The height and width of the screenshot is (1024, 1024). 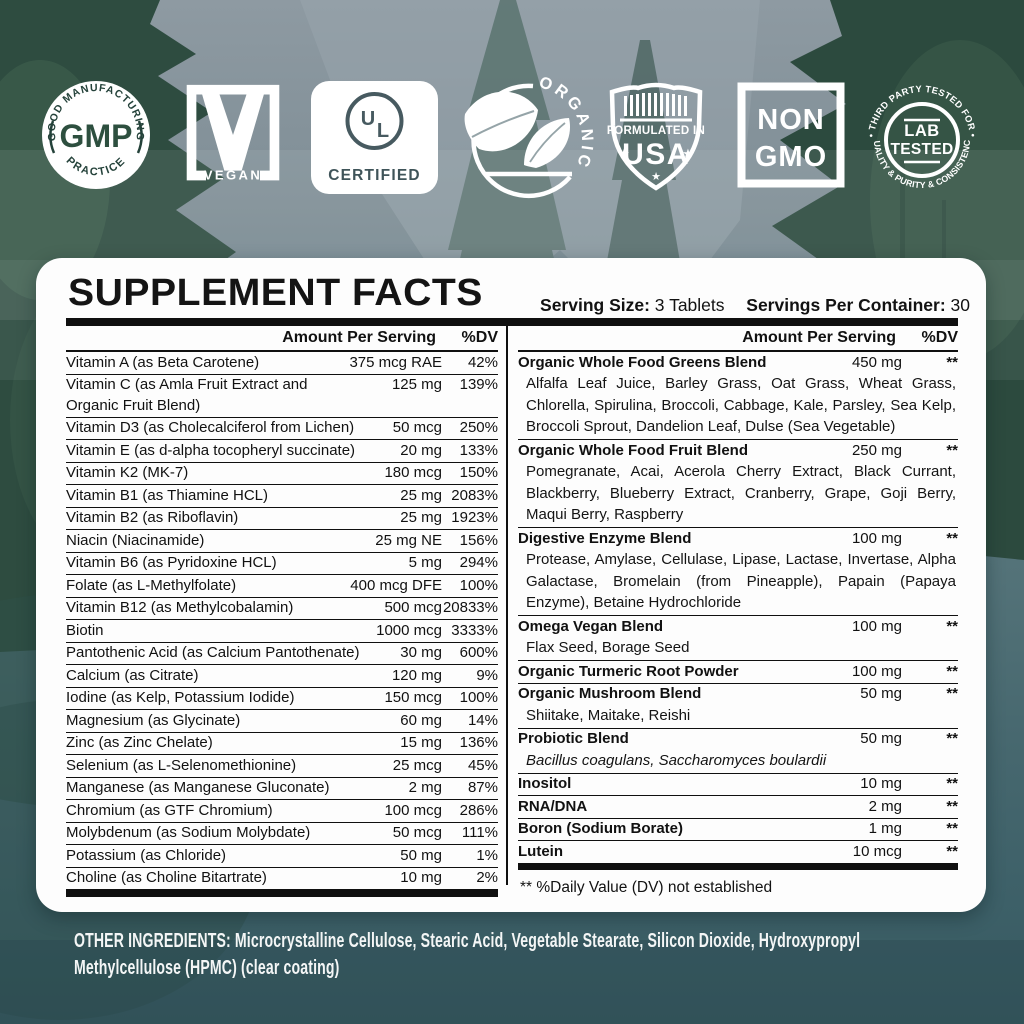 I want to click on organic-badge-icon: ORGANIC, so click(x=528, y=136).